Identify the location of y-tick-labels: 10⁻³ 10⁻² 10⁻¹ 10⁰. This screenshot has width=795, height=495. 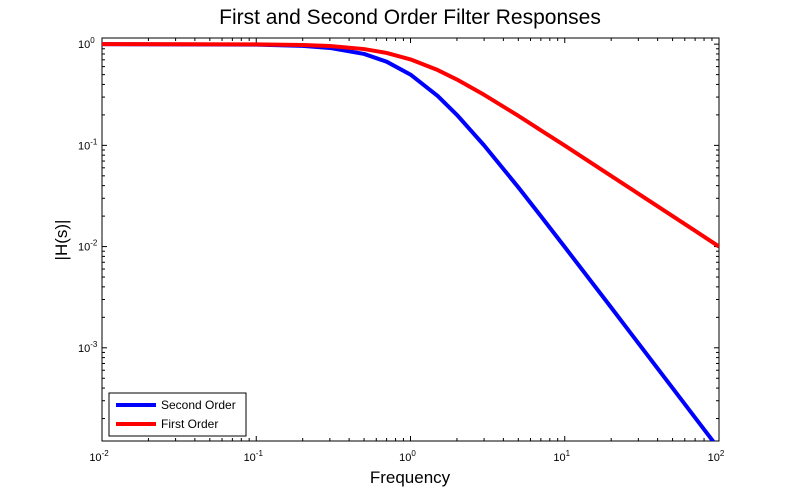
(88, 195).